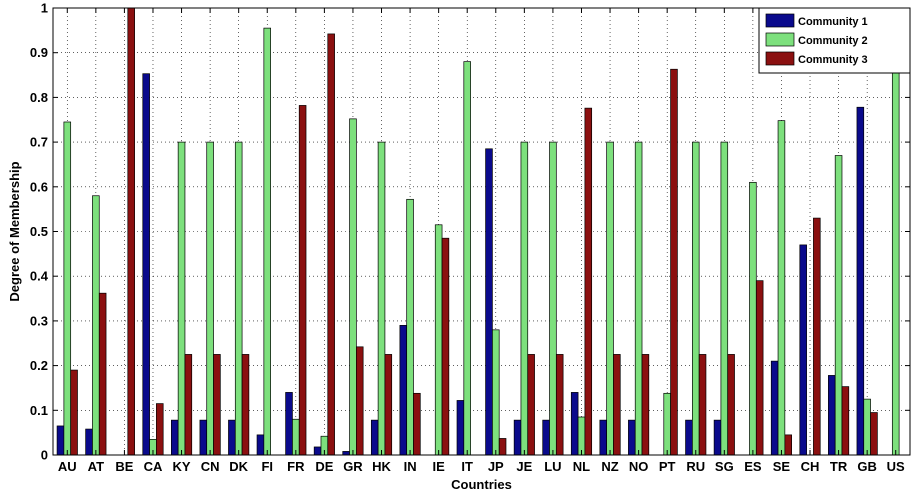  What do you see at coordinates (39, 320) in the screenshot?
I see `y-tick-label: 0.3` at bounding box center [39, 320].